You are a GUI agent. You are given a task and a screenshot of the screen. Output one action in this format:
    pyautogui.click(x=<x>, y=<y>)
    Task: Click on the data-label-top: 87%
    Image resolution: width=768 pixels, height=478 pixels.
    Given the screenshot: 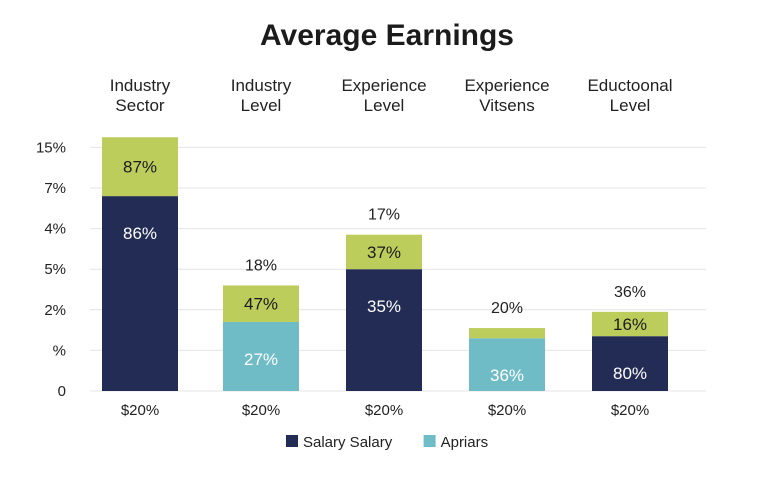 What is the action you would take?
    pyautogui.click(x=140, y=167)
    